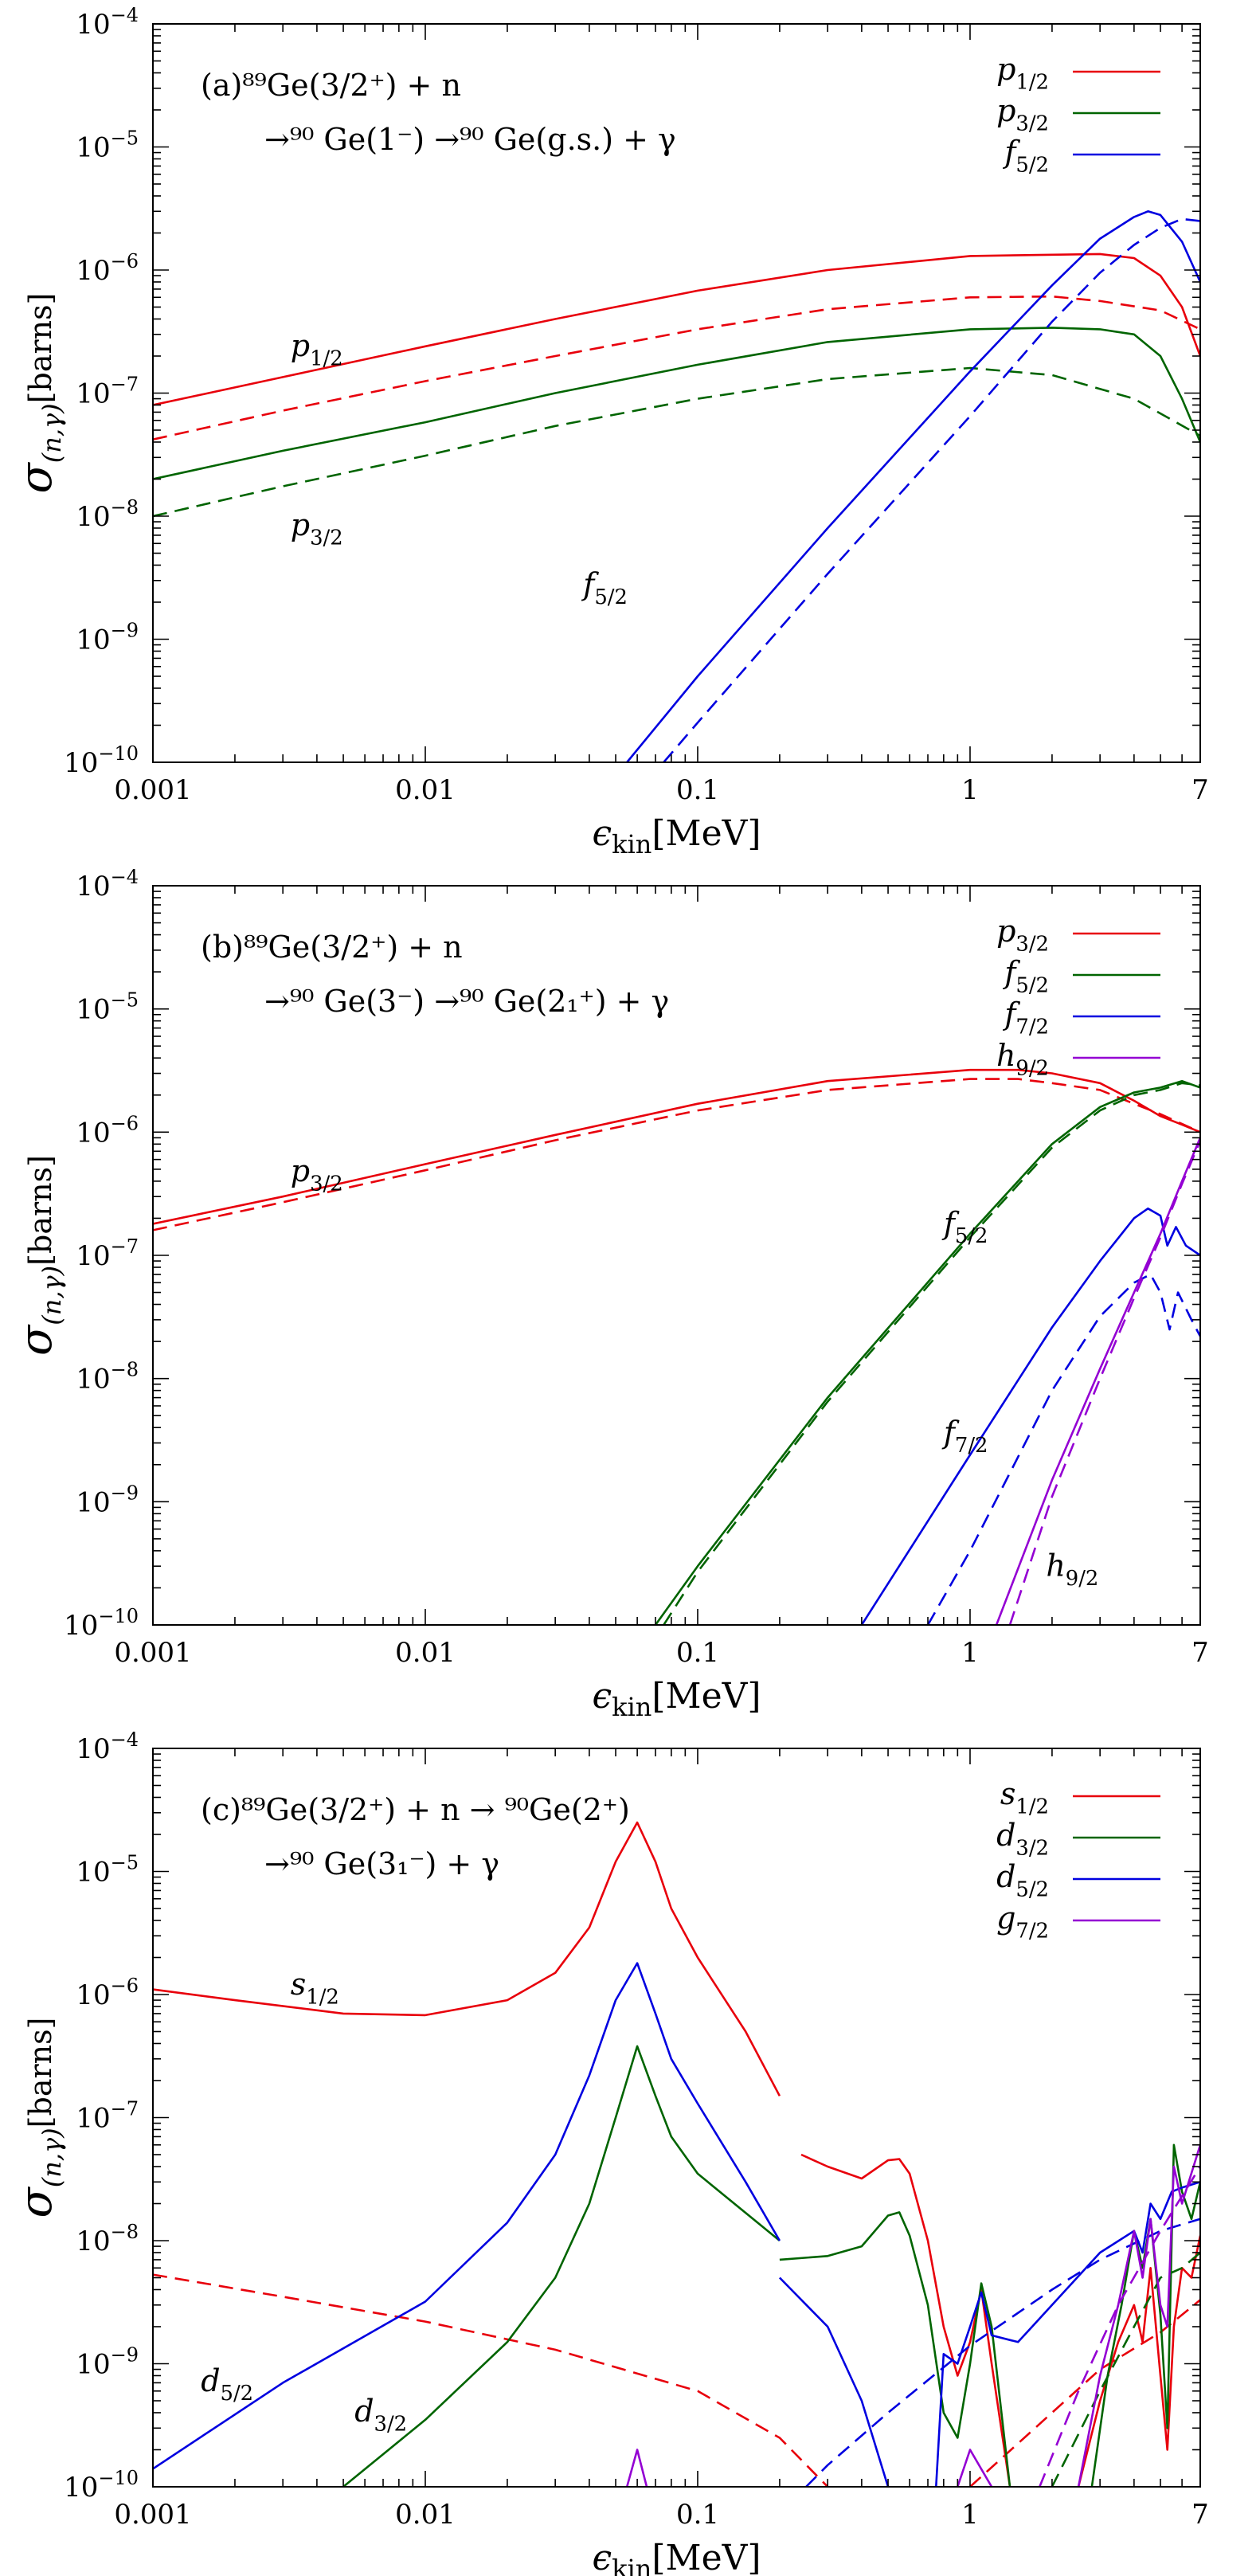 This screenshot has height=2576, width=1256. Describe the element at coordinates (1032, 1068) in the screenshot. I see `legend-label-3-sub: 9/2` at that location.